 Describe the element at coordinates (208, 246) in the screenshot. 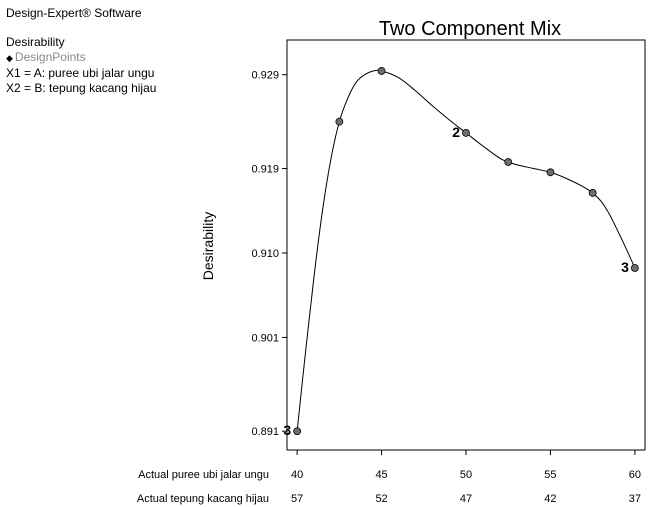

I see `y-axis-label: Desirability` at that location.